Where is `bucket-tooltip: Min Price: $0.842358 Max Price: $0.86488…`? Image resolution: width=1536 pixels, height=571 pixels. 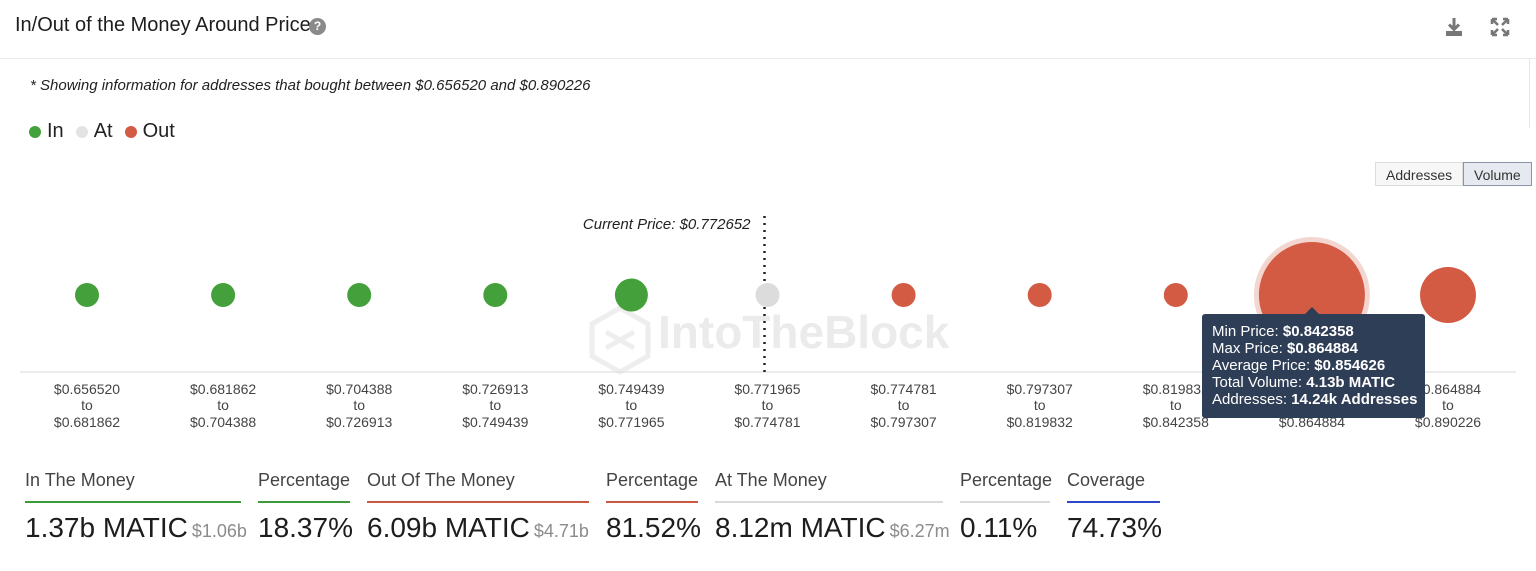
bucket-tooltip: Min Price: $0.842358 Max Price: $0.86488… is located at coordinates (1313, 362).